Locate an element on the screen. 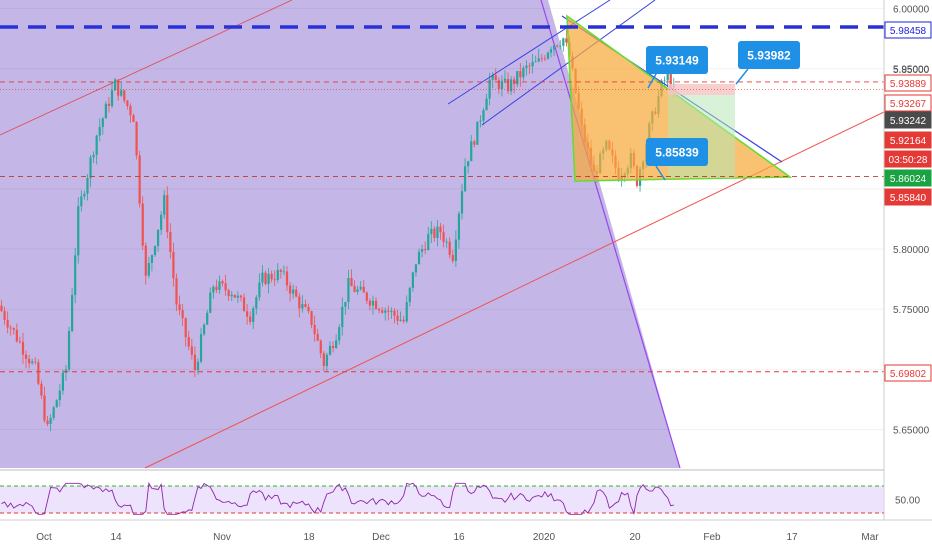 The height and width of the screenshot is (555, 932). price-label: 5.98458 is located at coordinates (908, 30).